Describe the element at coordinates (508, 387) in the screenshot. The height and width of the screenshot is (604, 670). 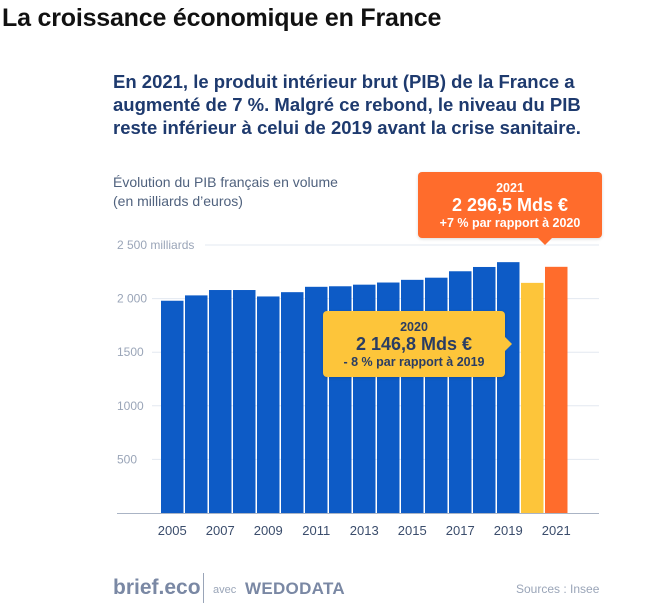
I see `bar-2019` at that location.